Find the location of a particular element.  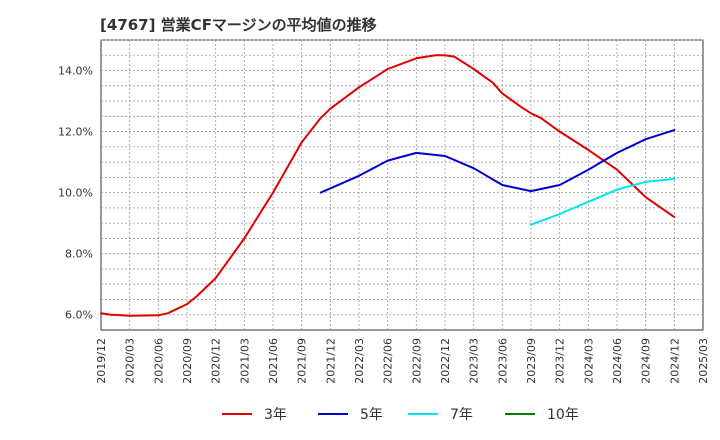

x-tick-label: 2022/12 is located at coordinates (445, 361).